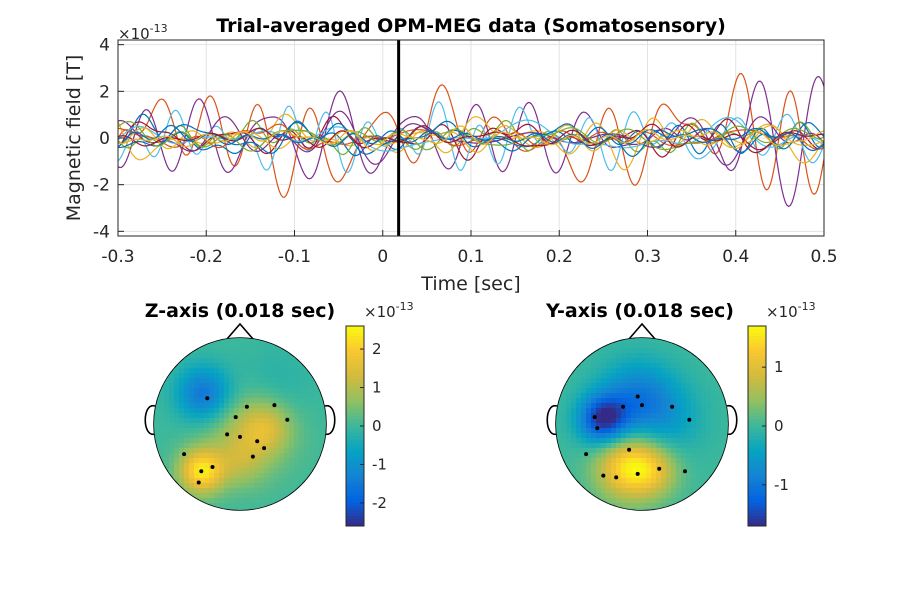 The width and height of the screenshot is (910, 593). Describe the element at coordinates (240, 331) in the screenshot. I see `nose-outline` at that location.